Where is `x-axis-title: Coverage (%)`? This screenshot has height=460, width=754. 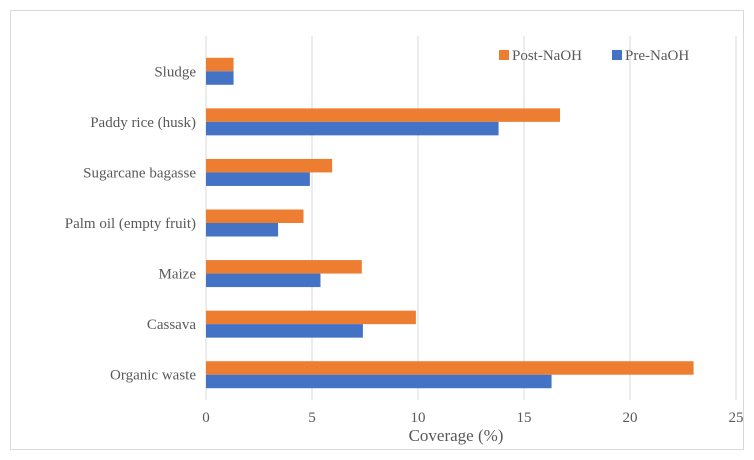
x-axis-title: Coverage (%) is located at coordinates (456, 435).